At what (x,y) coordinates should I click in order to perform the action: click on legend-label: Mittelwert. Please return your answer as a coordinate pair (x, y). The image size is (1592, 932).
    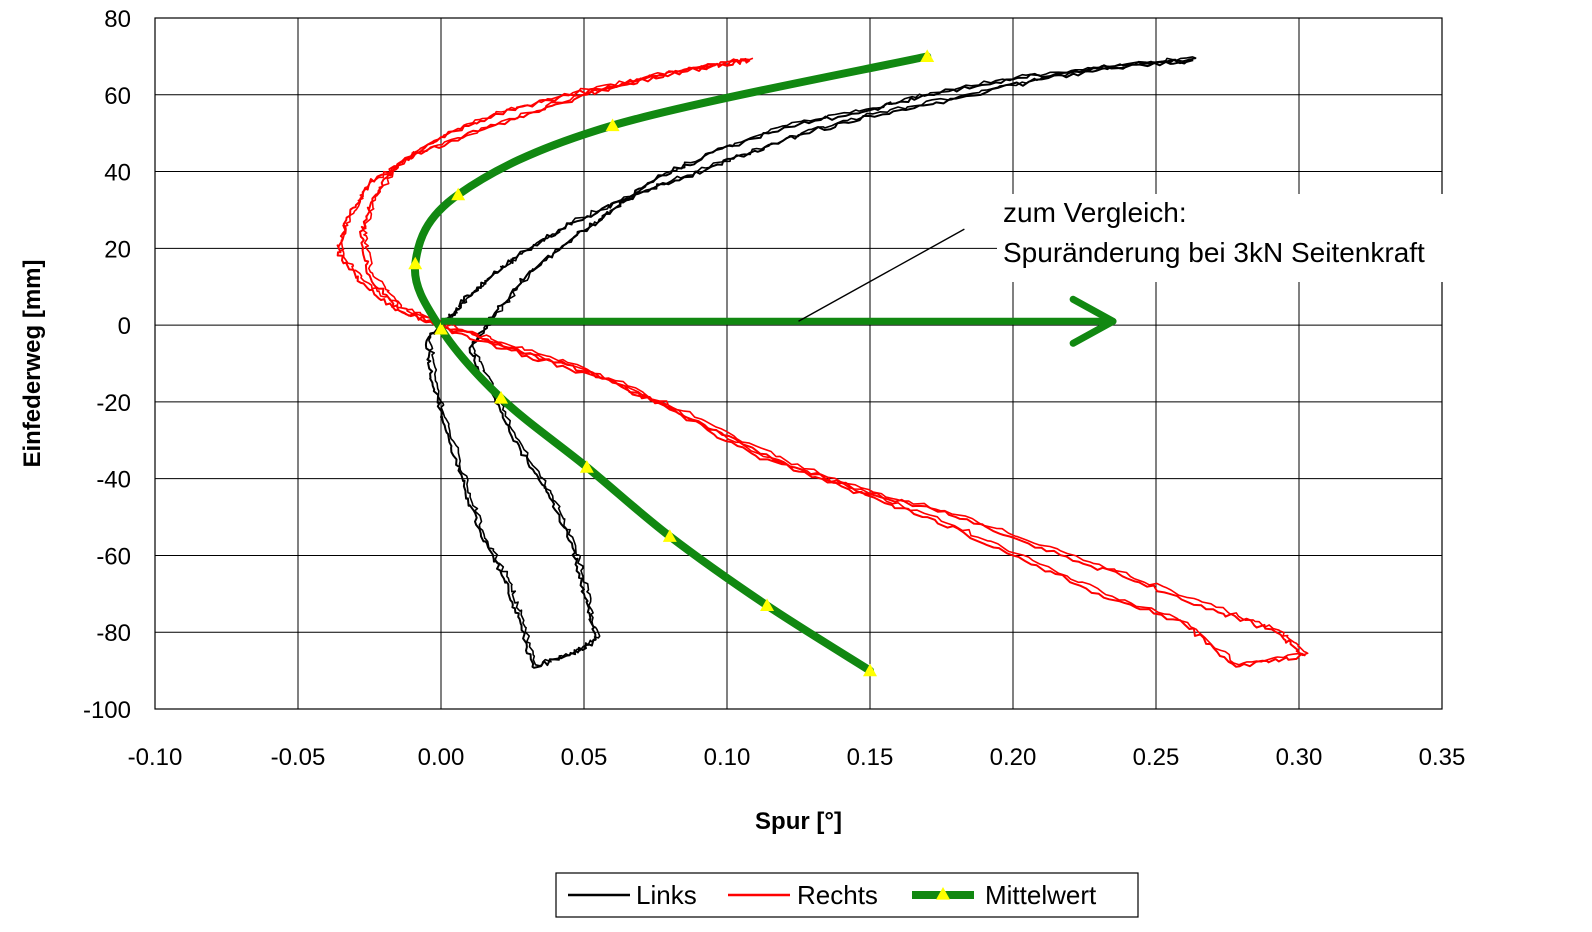
    Looking at the image, I should click on (1041, 895).